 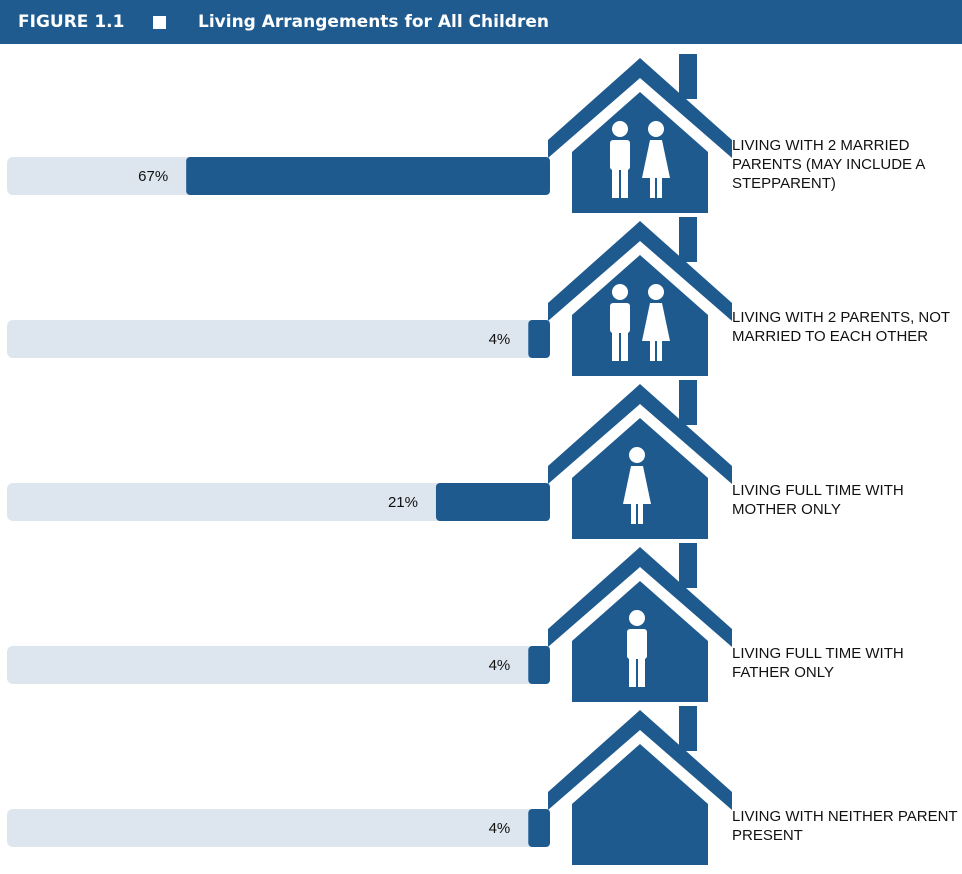 I want to click on figure-label: FIGURE 1.1, so click(x=71, y=22).